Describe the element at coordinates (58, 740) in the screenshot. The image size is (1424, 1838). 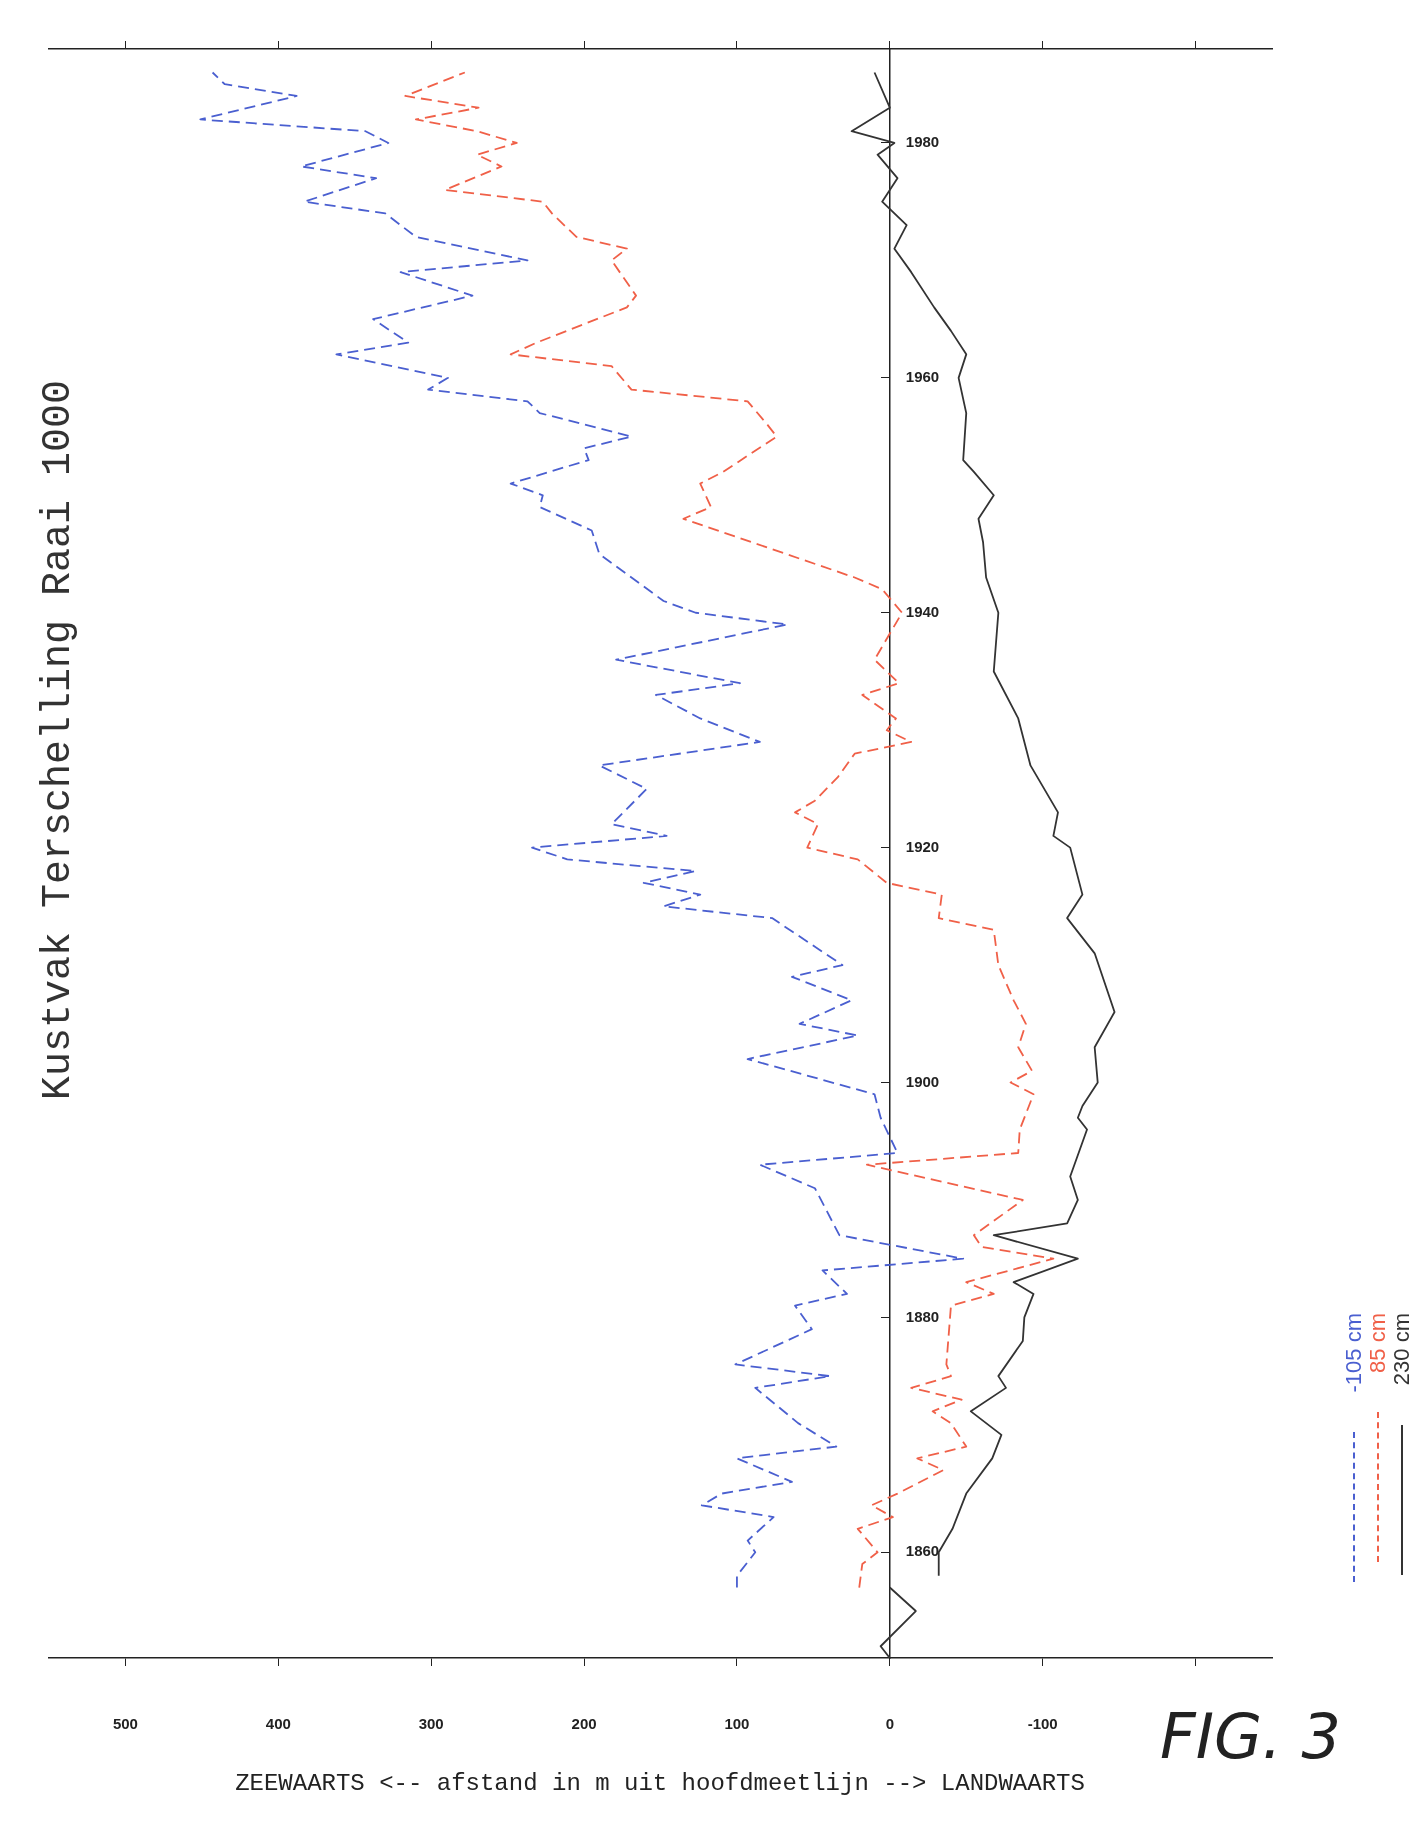
I see `text: Kustvak Terschelling Raai 1000` at that location.